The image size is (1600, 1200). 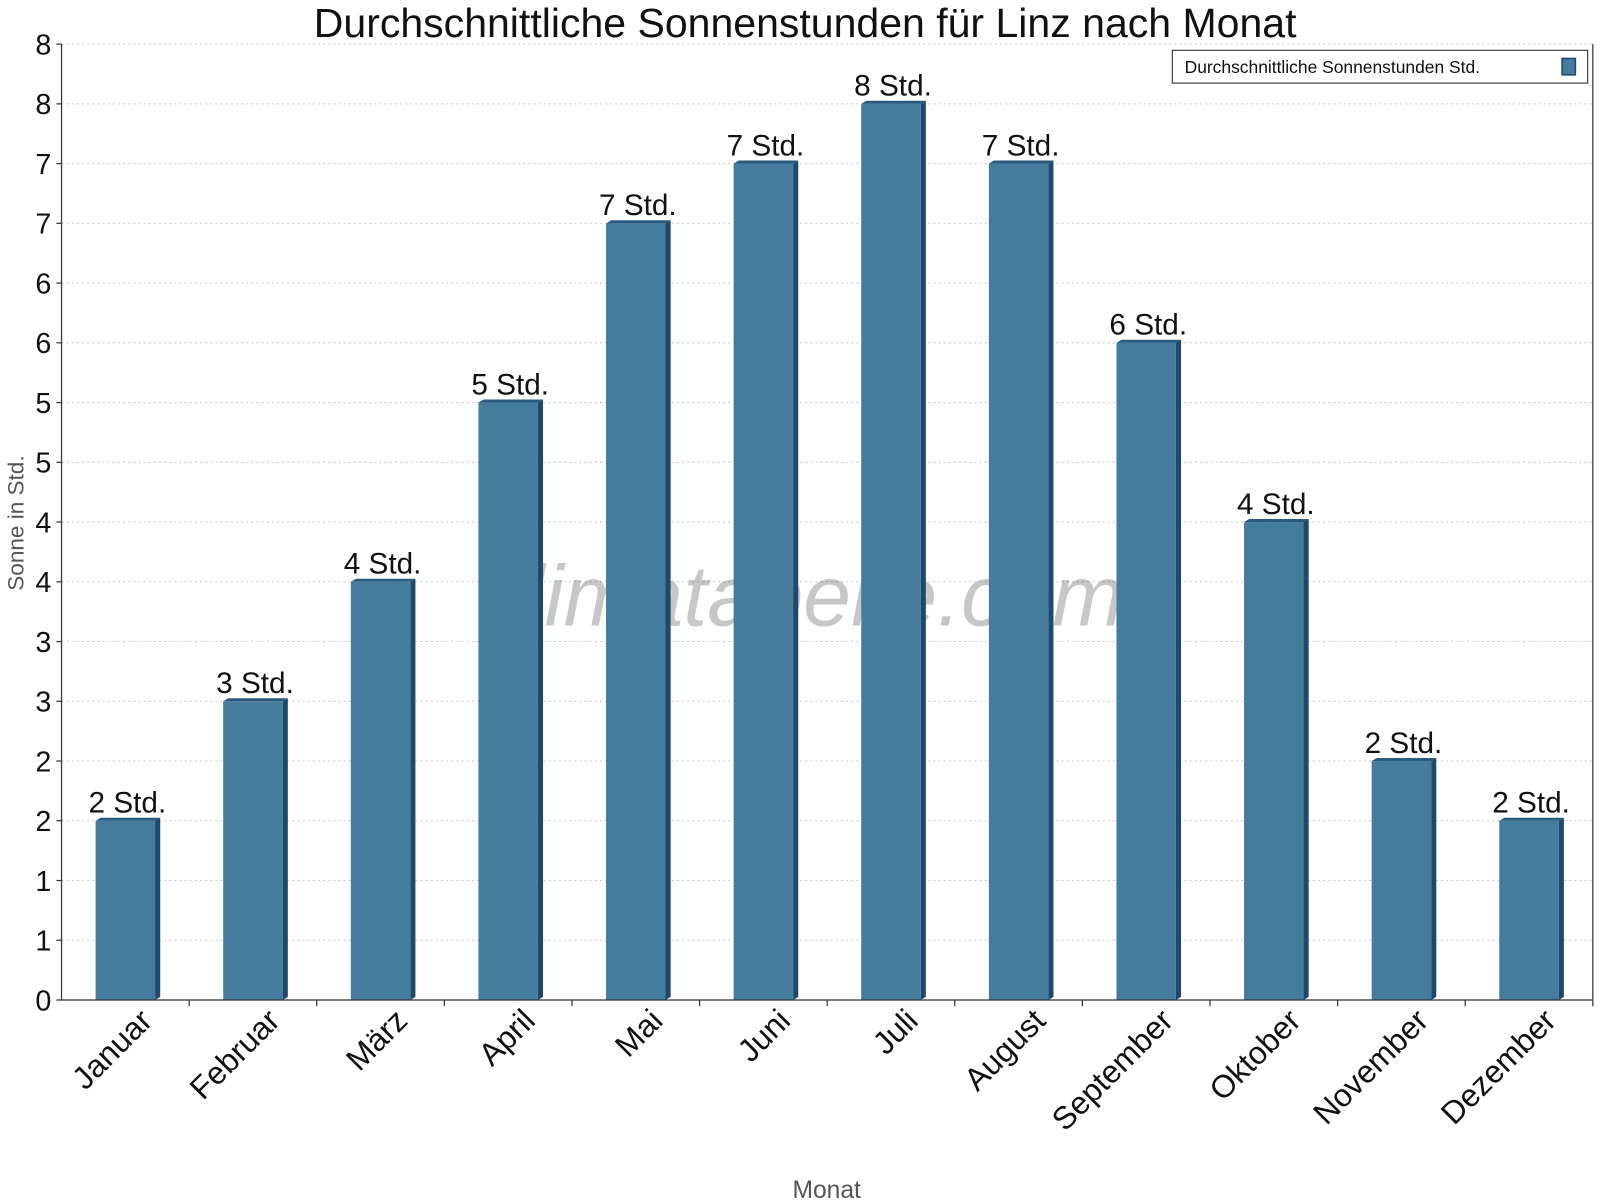 I want to click on x-tick-label: September, so click(x=1112, y=1070).